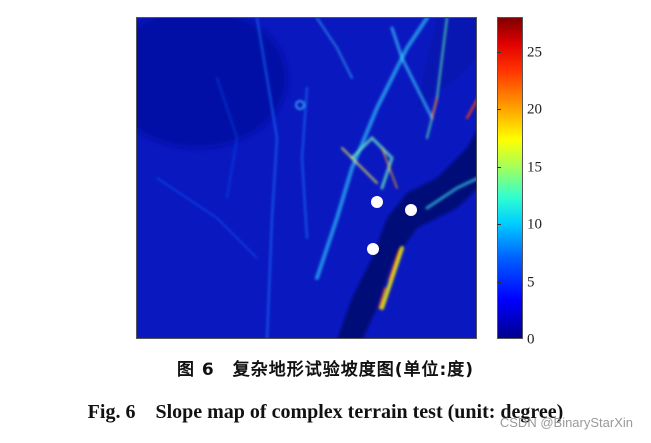 This screenshot has height=443, width=651. Describe the element at coordinates (566, 422) in the screenshot. I see `watermark: CSDN @BinaryStarXin` at that location.